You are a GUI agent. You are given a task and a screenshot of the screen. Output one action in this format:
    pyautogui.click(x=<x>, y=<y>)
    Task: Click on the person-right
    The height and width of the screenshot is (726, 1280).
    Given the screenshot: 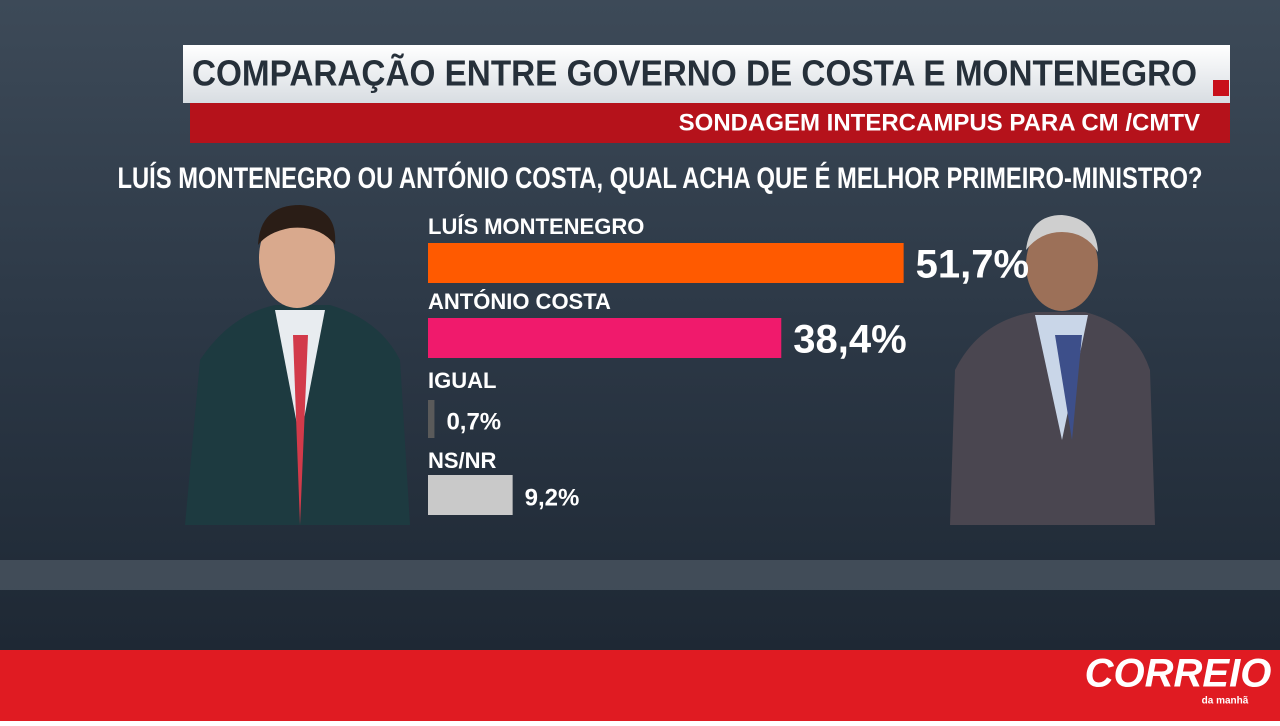 What is the action you would take?
    pyautogui.click(x=1052, y=370)
    